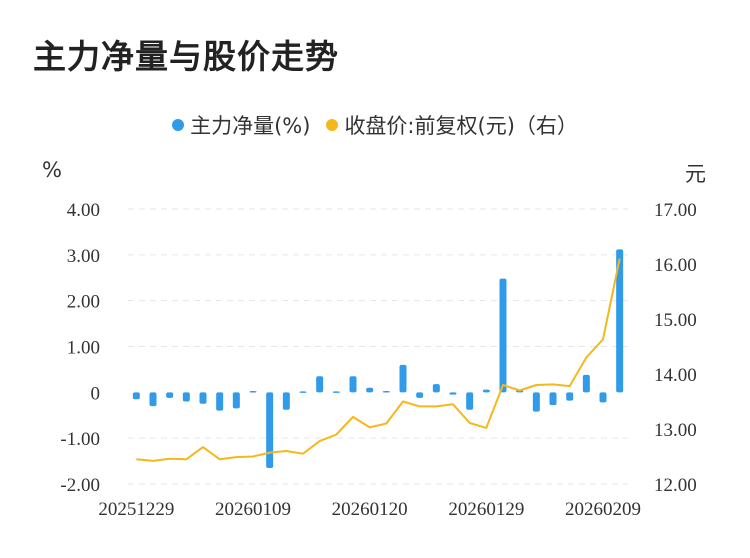 Image resolution: width=750 pixels, height=558 pixels. I want to click on left-axis-tick-label: -1.00, so click(80, 439).